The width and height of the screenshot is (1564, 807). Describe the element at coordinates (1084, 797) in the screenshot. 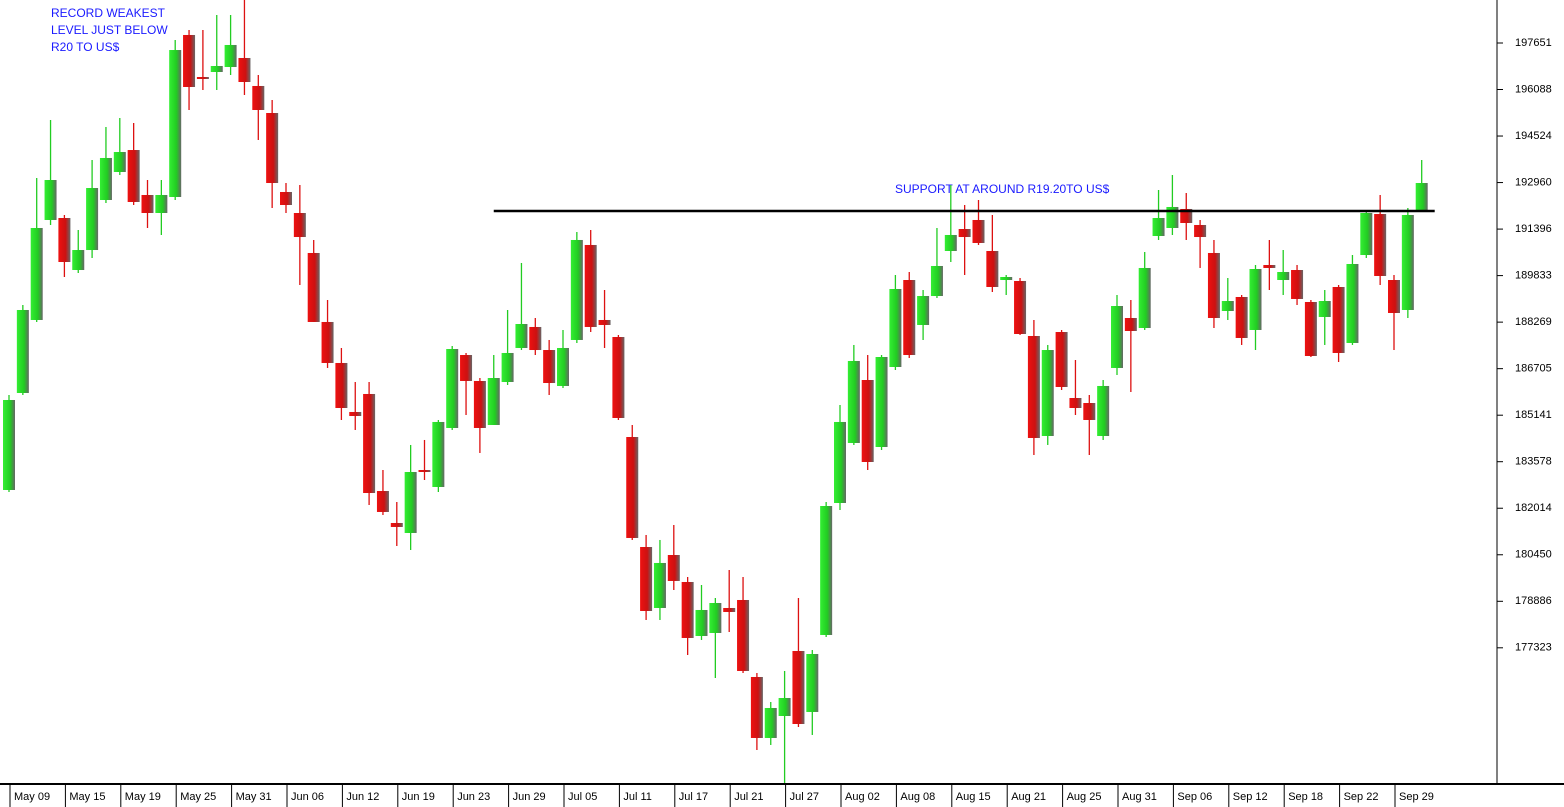

I see `x-tick-label: Aug 25` at that location.